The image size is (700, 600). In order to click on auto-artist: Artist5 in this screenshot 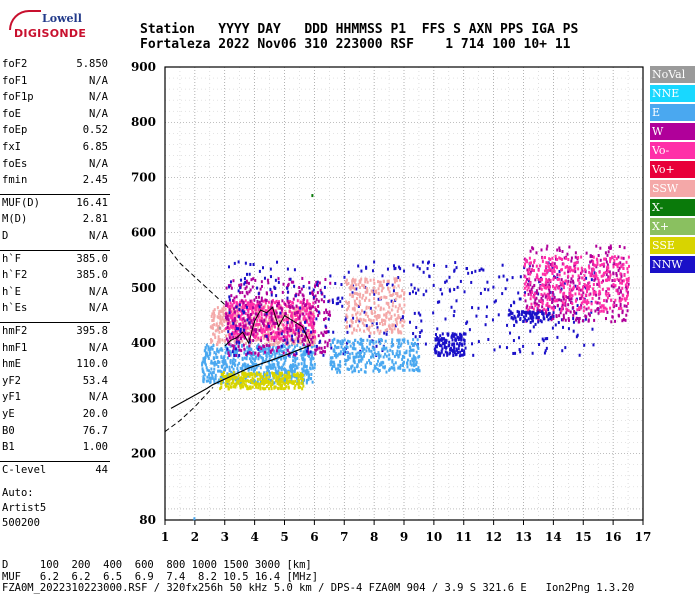, I will do `click(24, 508)`.